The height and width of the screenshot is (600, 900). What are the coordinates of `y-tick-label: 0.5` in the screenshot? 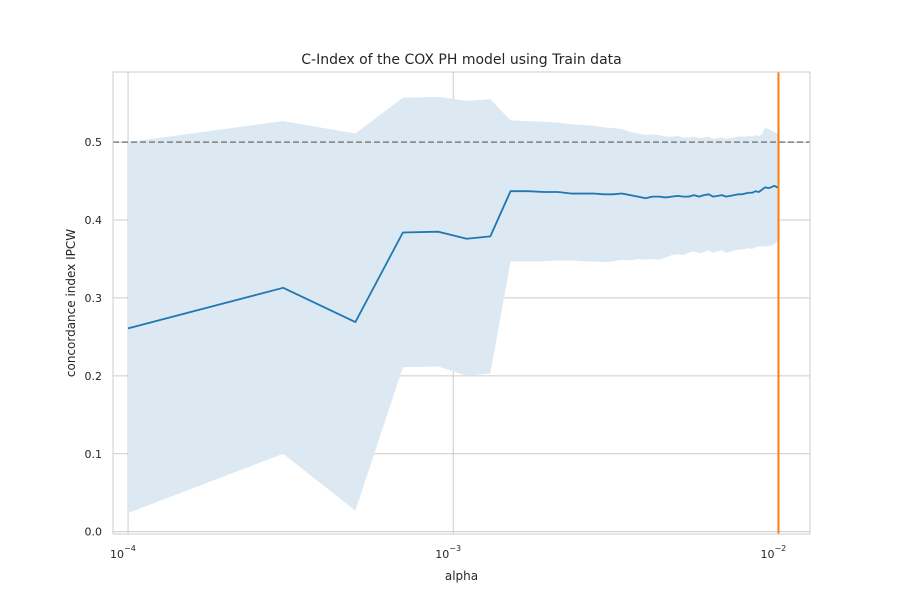 It's located at (94, 142).